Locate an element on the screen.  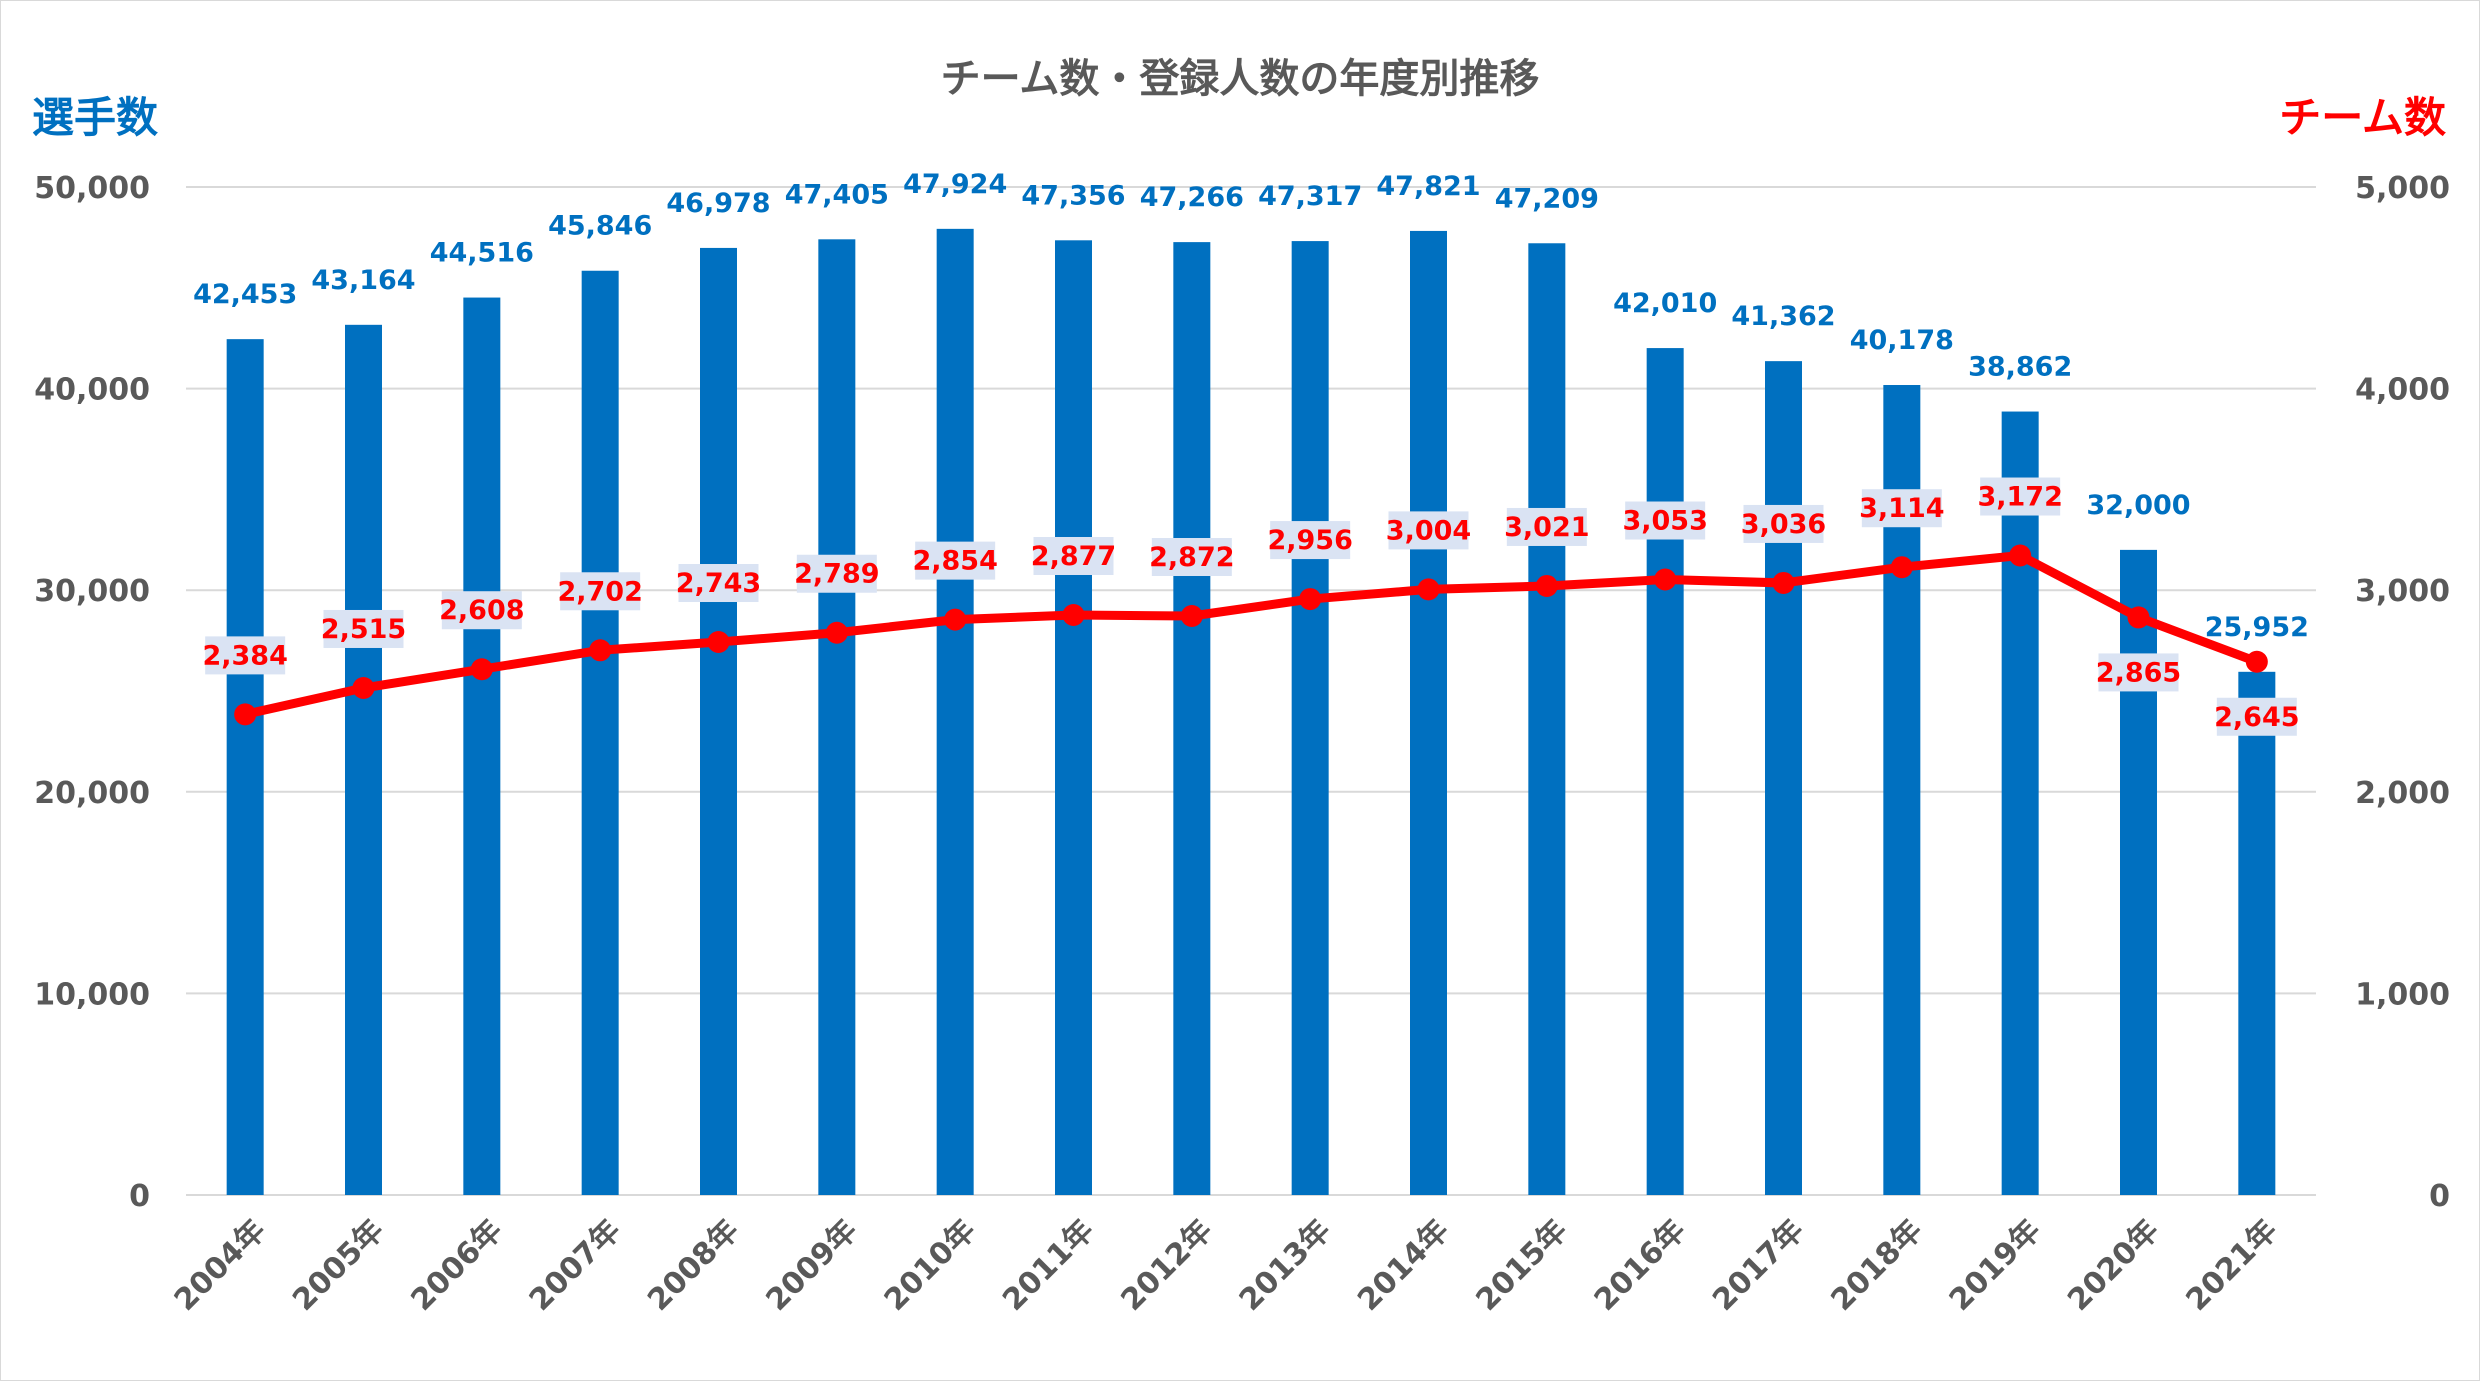
line-data-label: 2,865 is located at coordinates (2138, 672).